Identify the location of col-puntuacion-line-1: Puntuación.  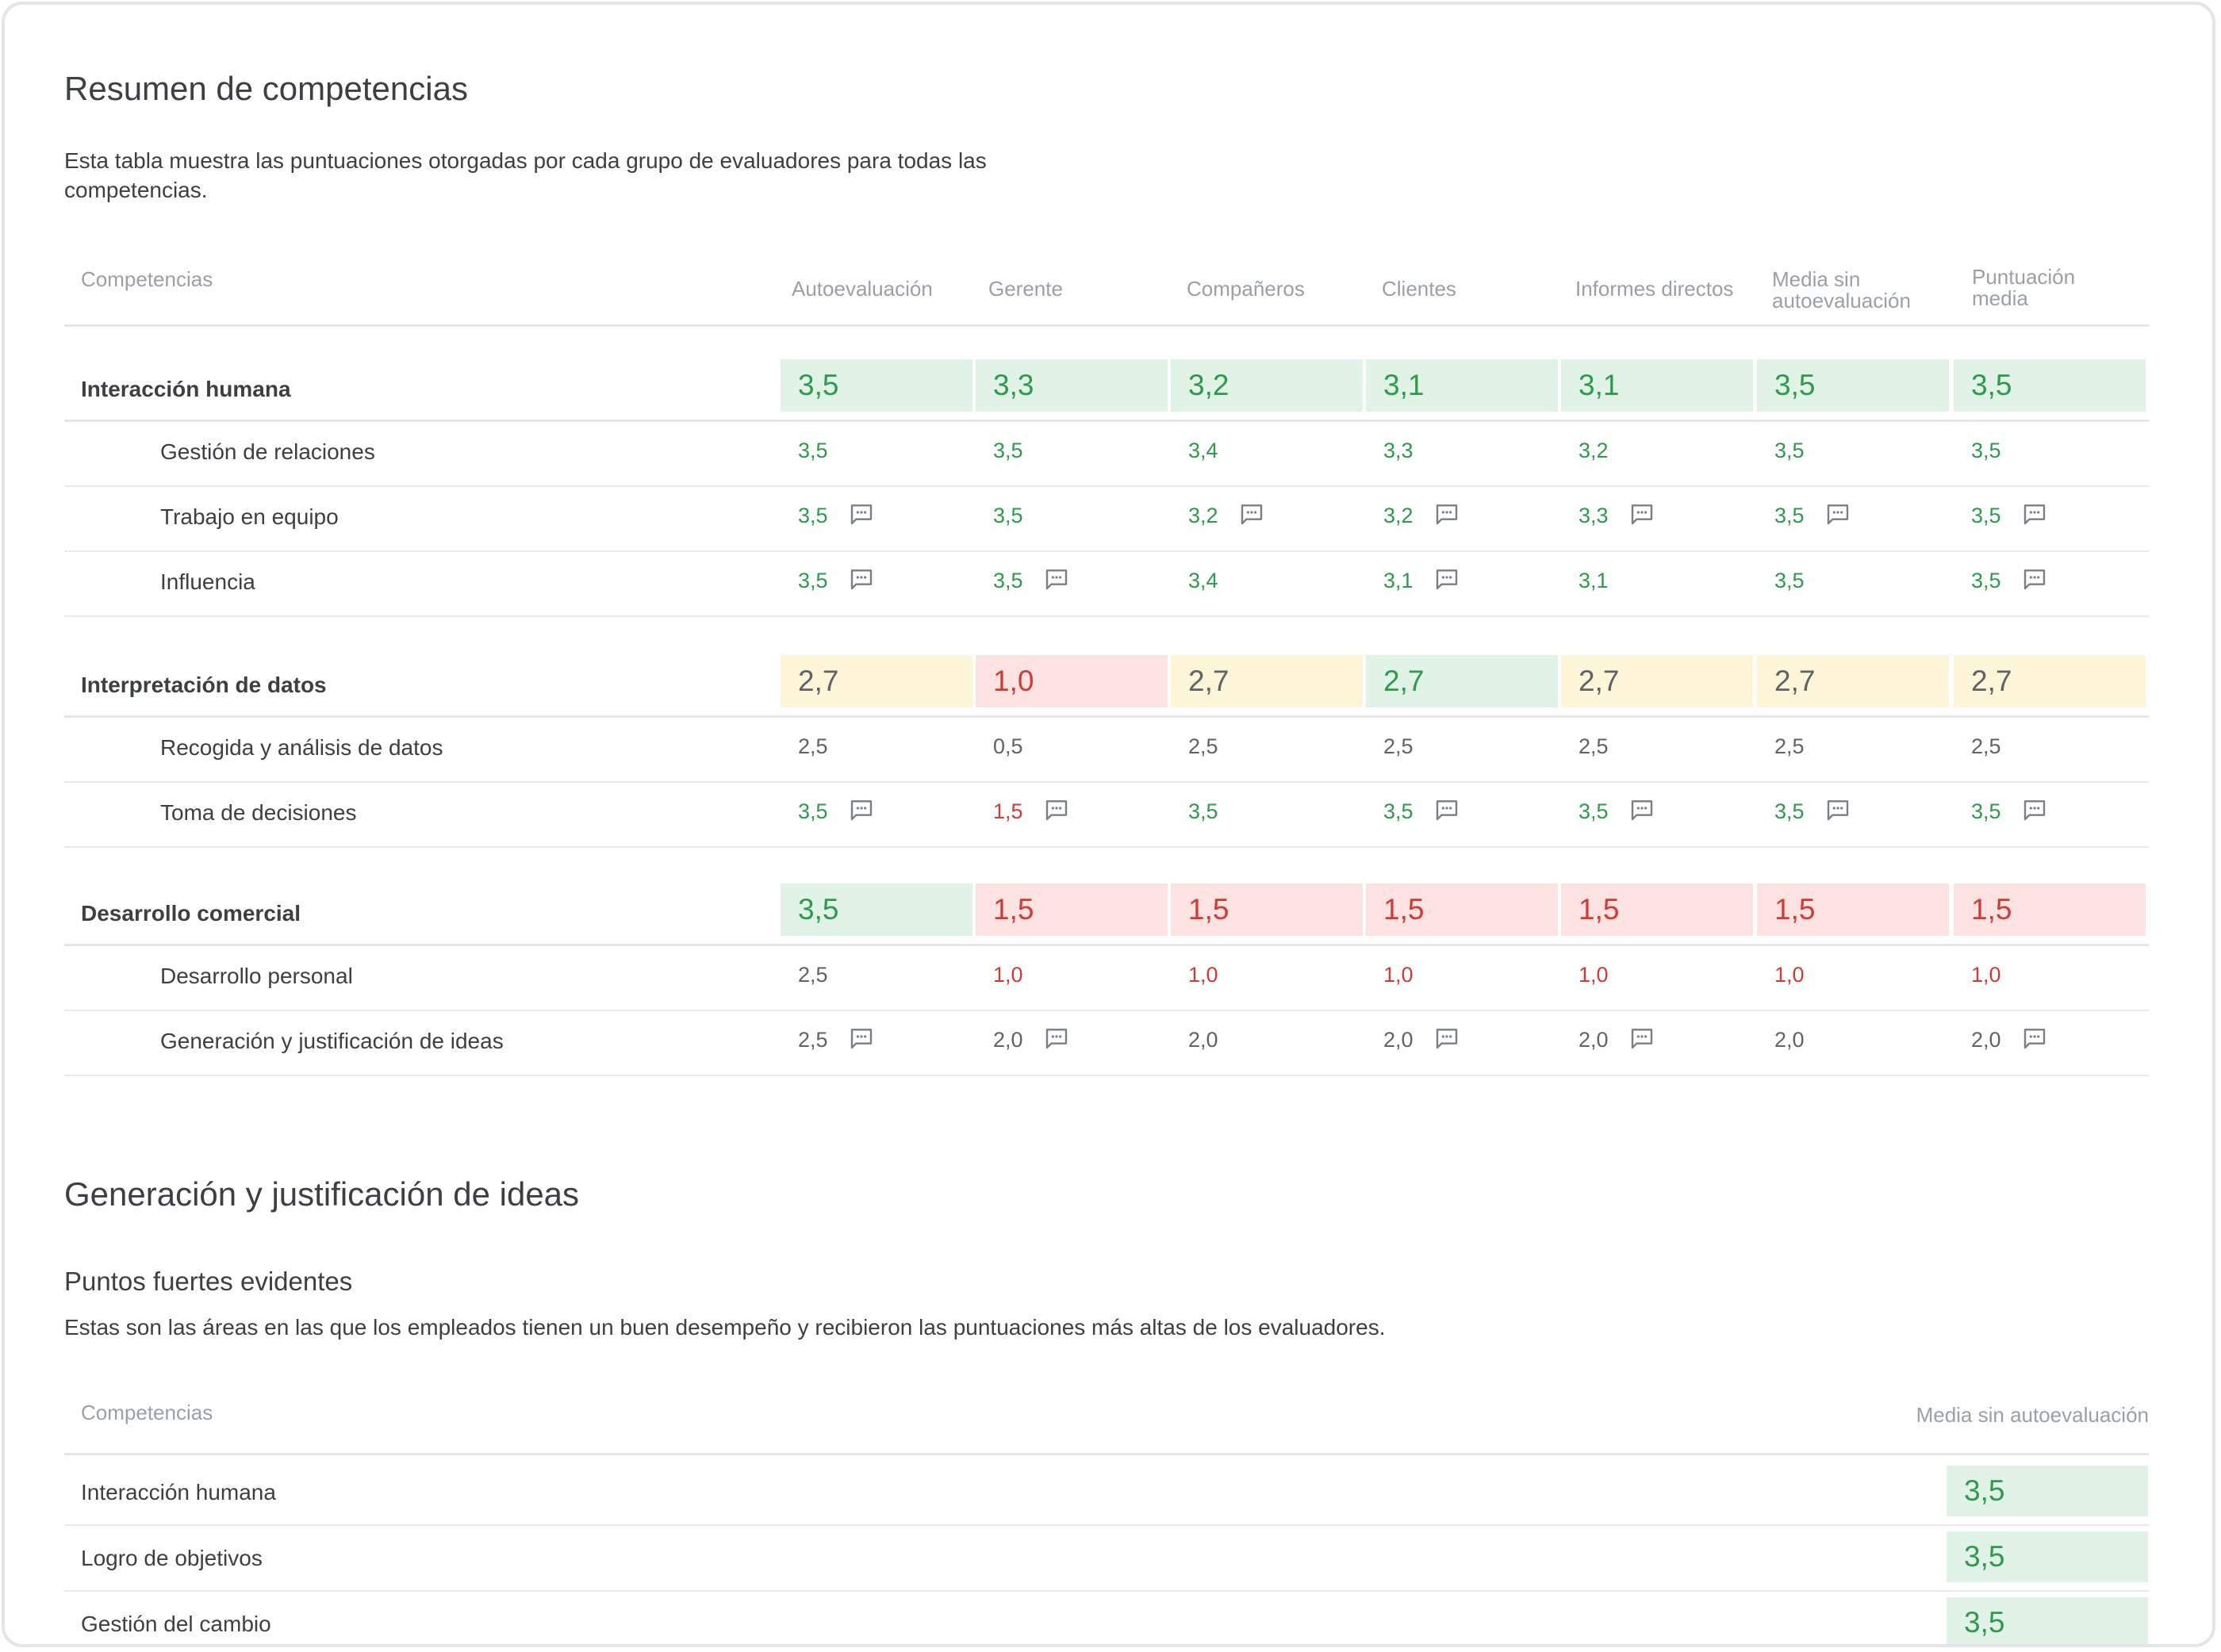
(2024, 277).